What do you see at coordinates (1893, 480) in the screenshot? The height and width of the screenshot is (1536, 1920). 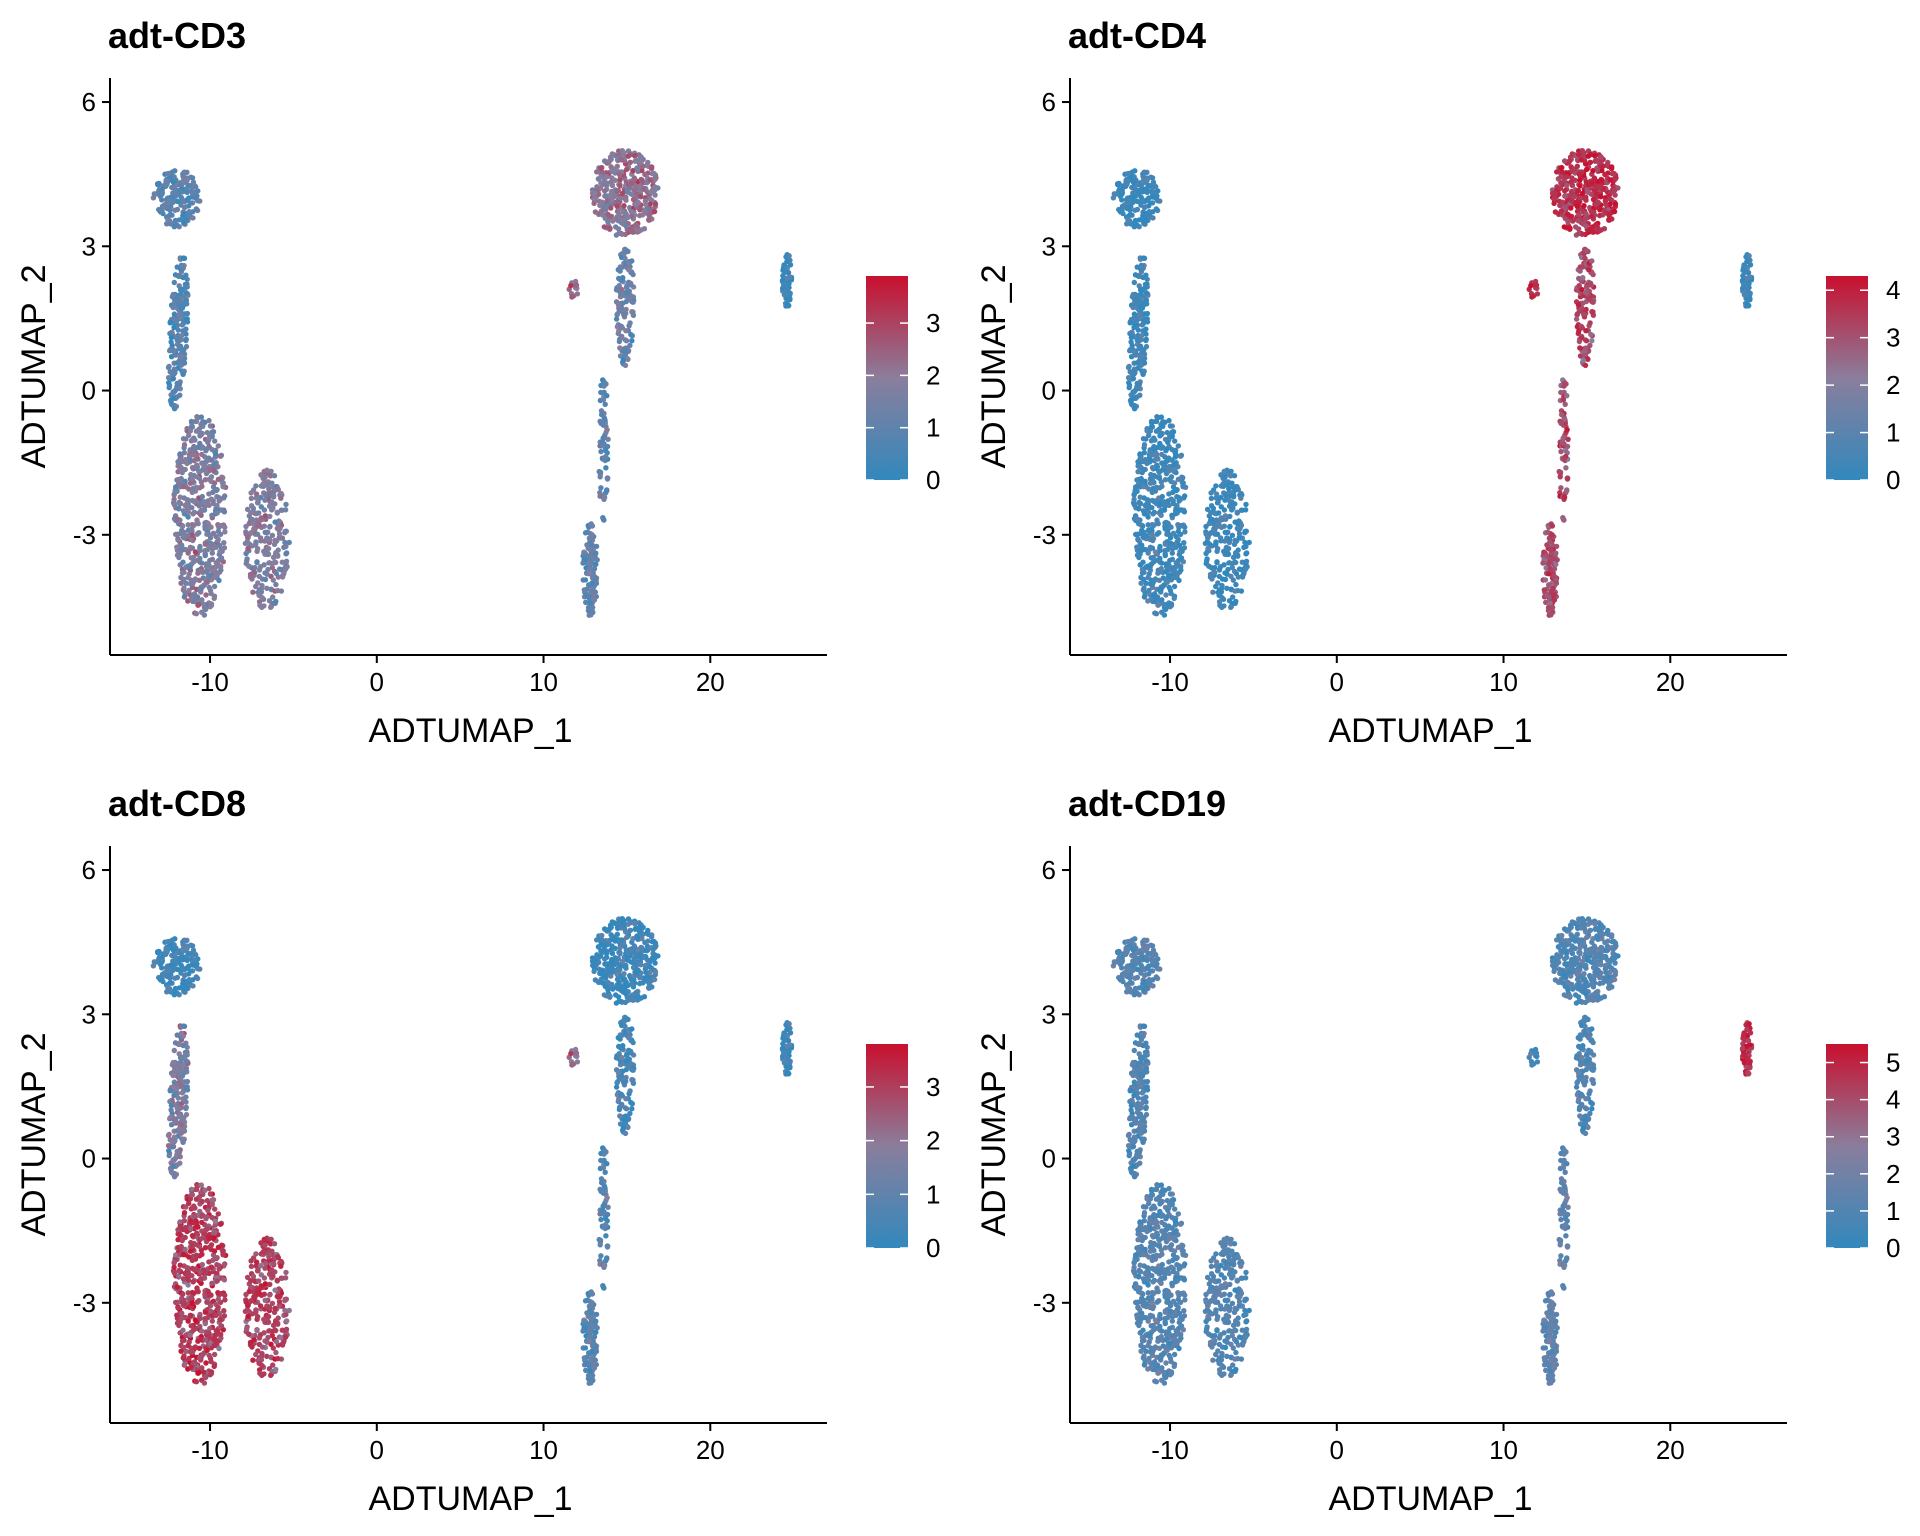 I see `colorbar-tick-label: 0` at bounding box center [1893, 480].